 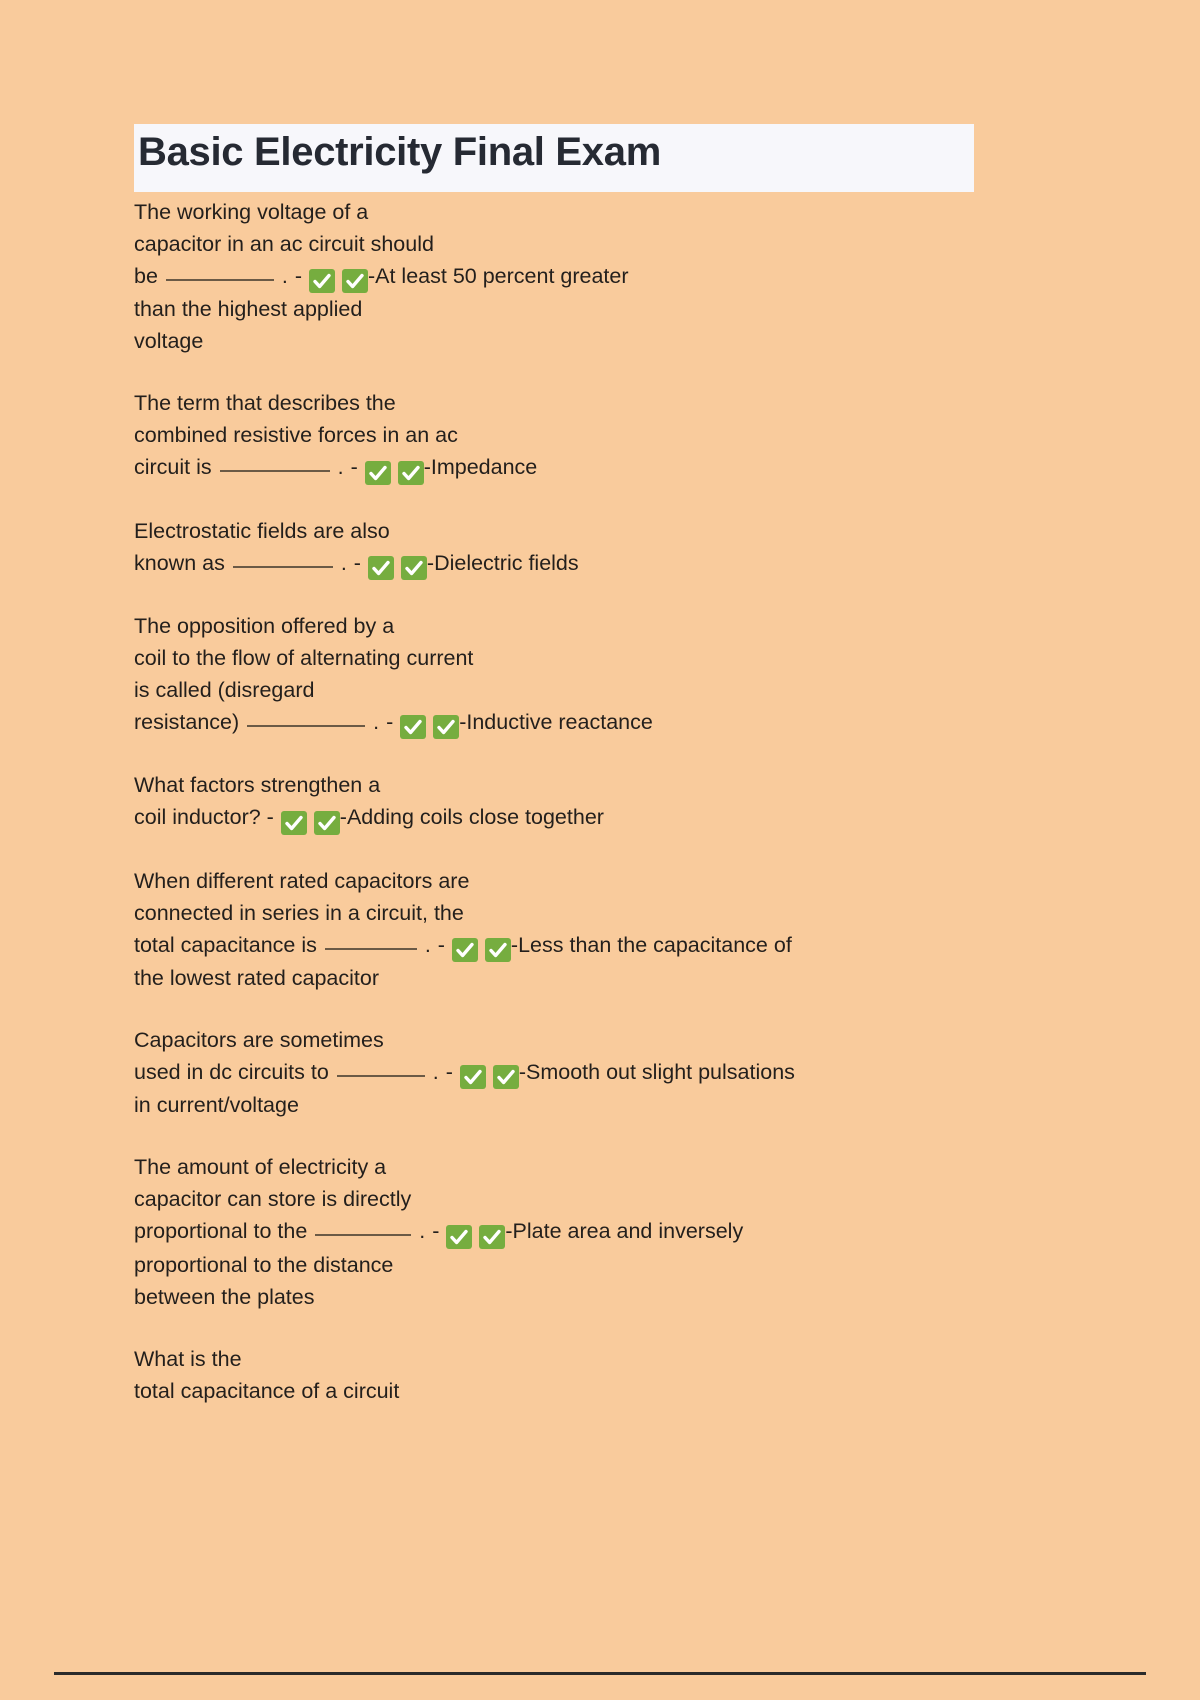 I want to click on question-line: is called (disregard, so click(x=224, y=689).